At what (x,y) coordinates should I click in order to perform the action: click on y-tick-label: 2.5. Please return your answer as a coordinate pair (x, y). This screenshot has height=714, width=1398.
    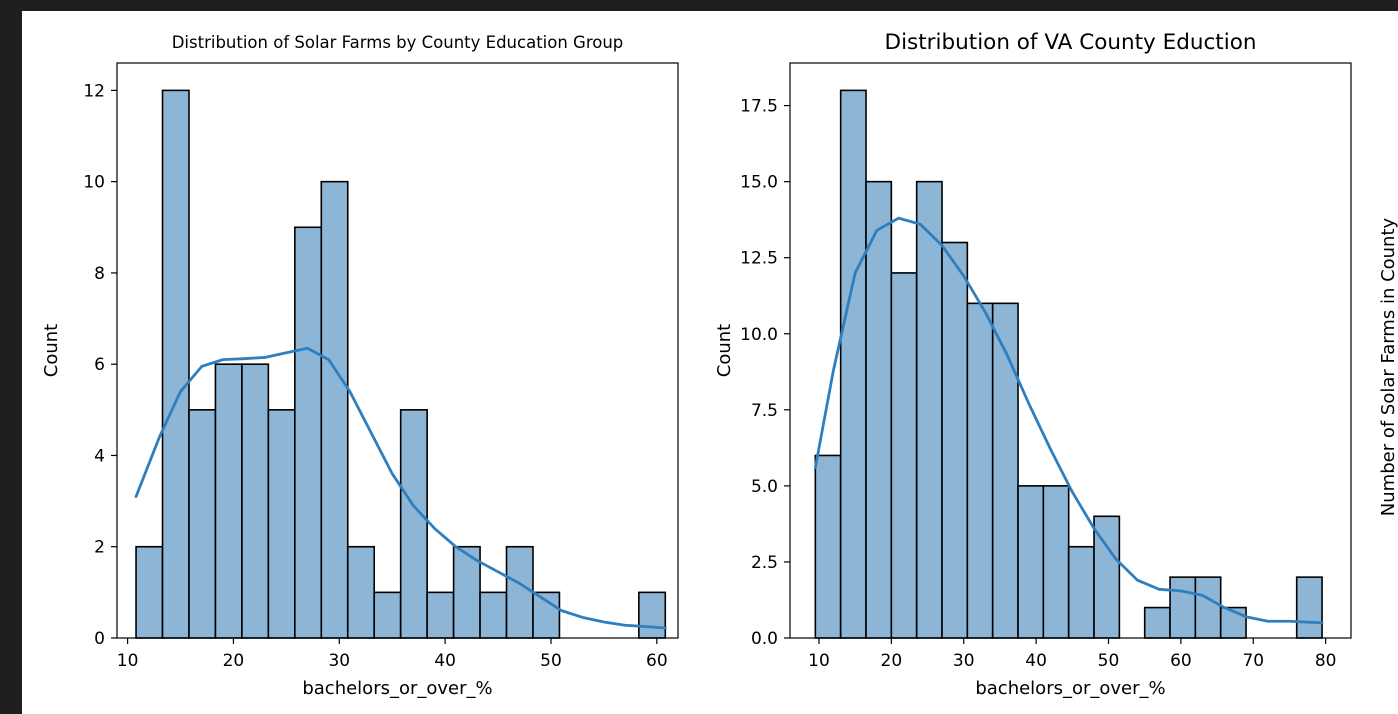
    Looking at the image, I should click on (764, 563).